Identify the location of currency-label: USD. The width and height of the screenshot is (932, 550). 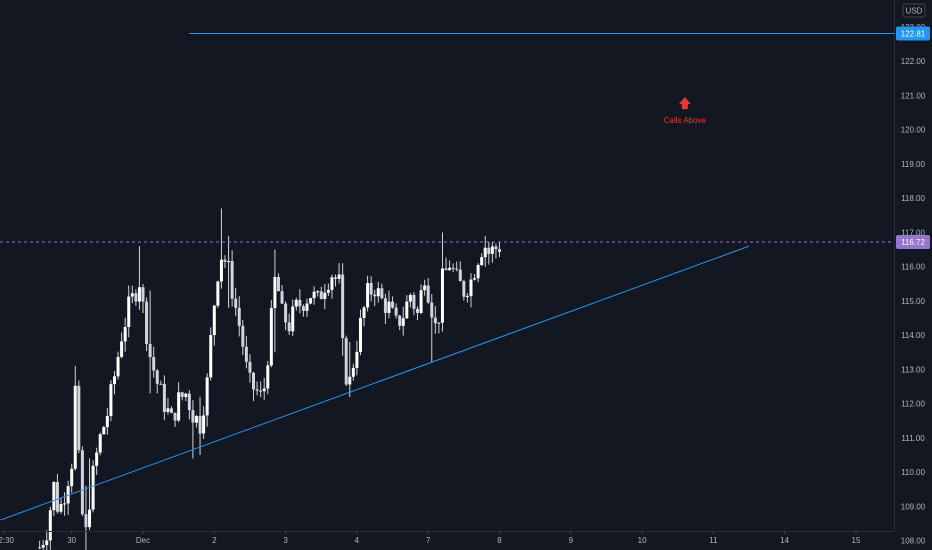
(914, 10).